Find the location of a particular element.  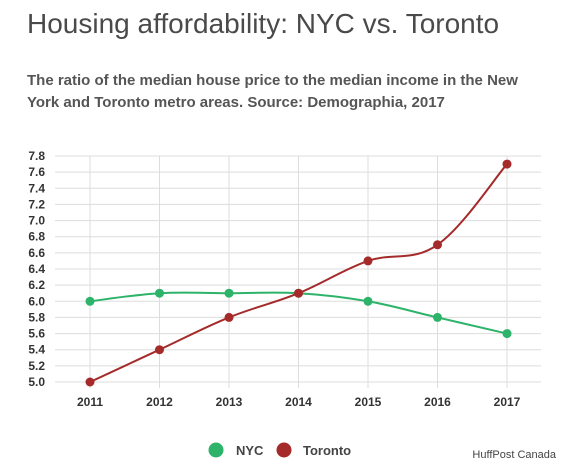

y-tick-label: 5.6 is located at coordinates (36, 334).